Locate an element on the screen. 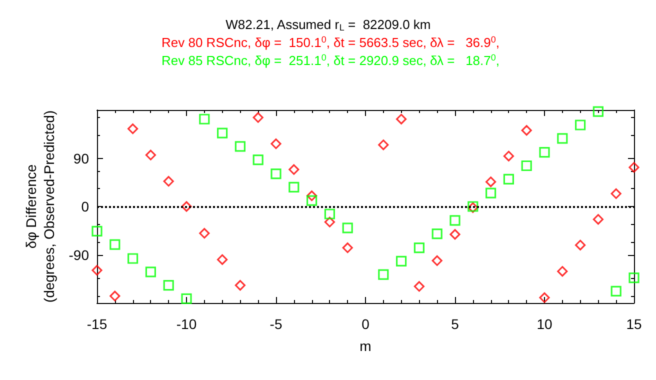  y-tick-label: 0 is located at coordinates (85, 206).